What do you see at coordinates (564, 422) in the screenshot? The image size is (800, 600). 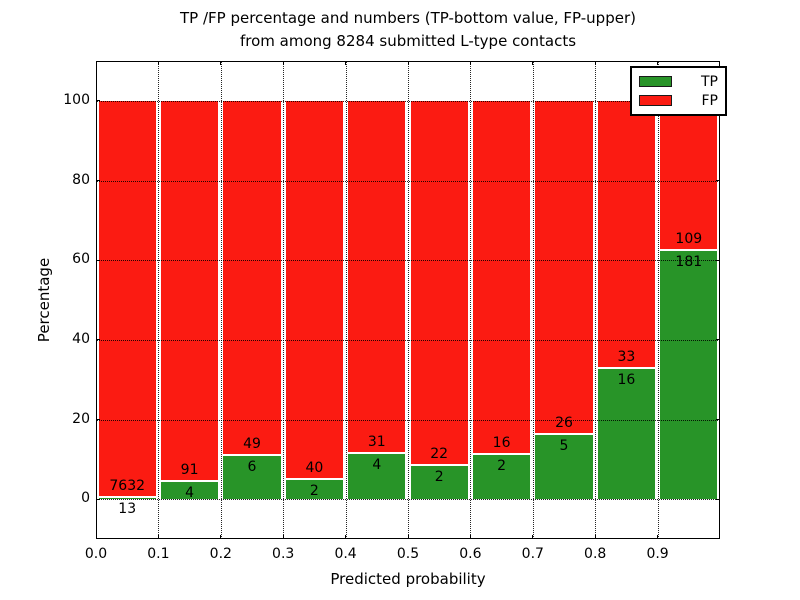 I see `bar-label-fp: 26` at bounding box center [564, 422].